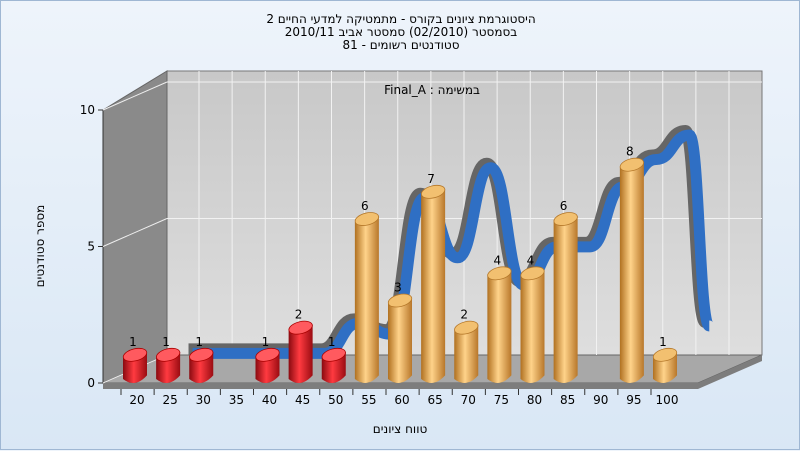 The image size is (800, 451). Describe the element at coordinates (91, 247) in the screenshot. I see `y-tick-label: 5` at that location.